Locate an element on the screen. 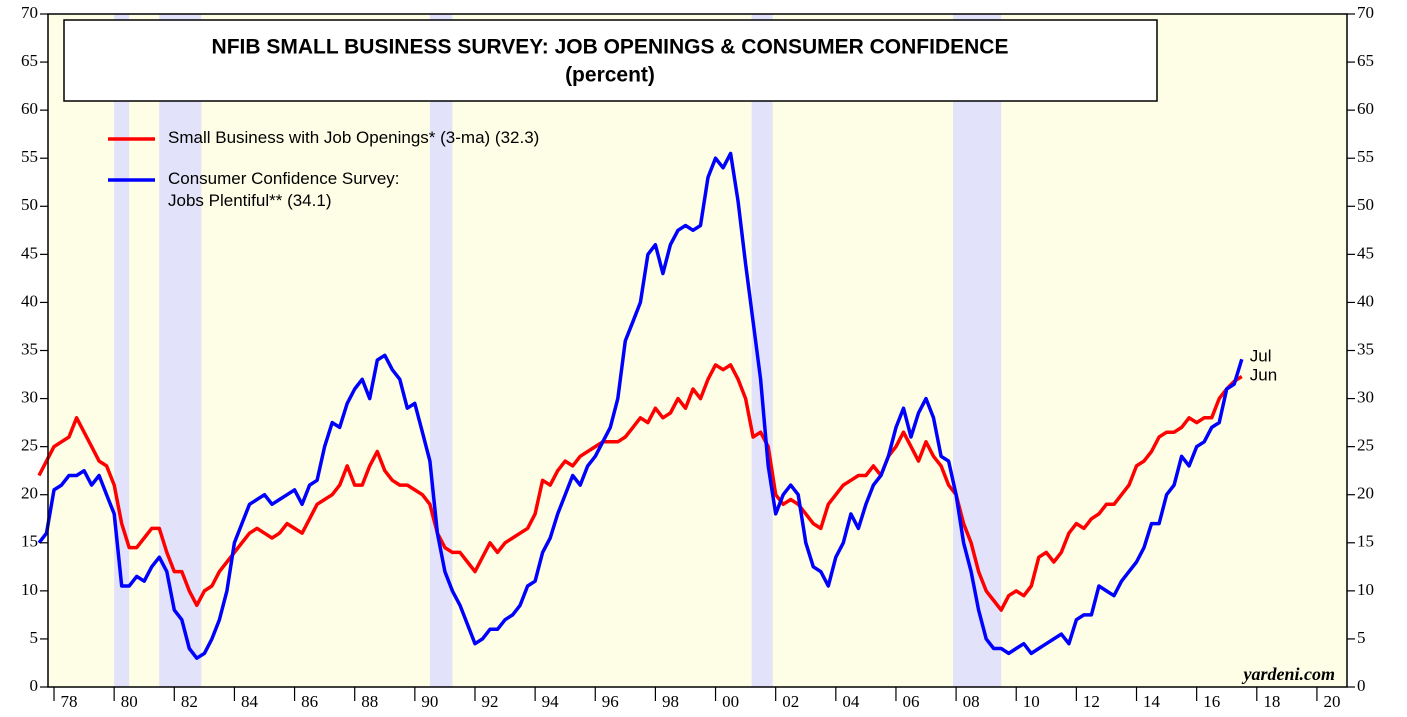 Image resolution: width=1407 pixels, height=717 pixels. x-tick-label: 90 is located at coordinates (429, 701).